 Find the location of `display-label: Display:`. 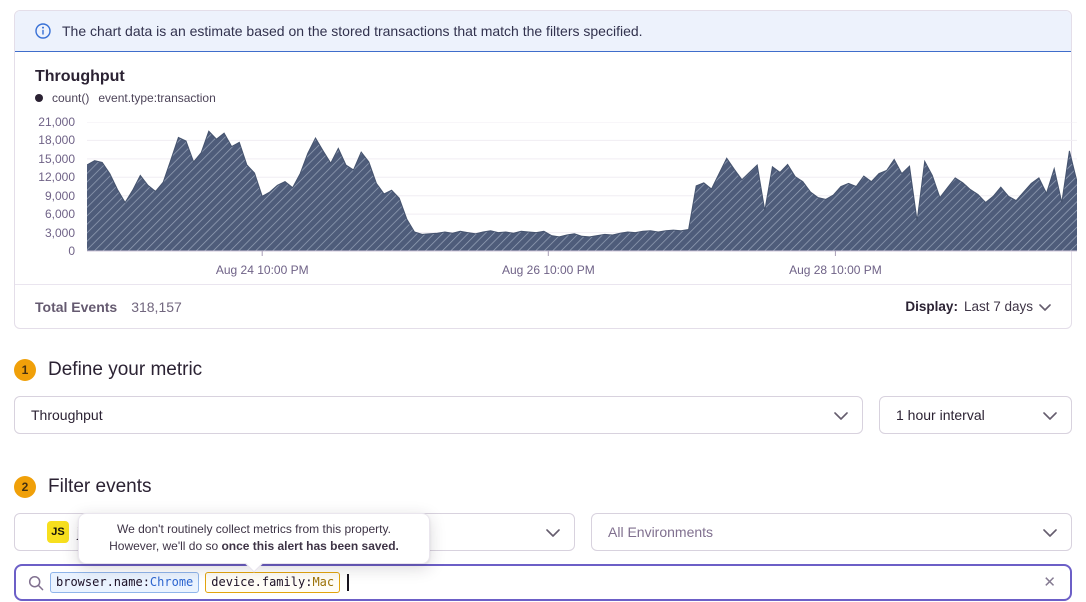

display-label: Display: is located at coordinates (931, 306).